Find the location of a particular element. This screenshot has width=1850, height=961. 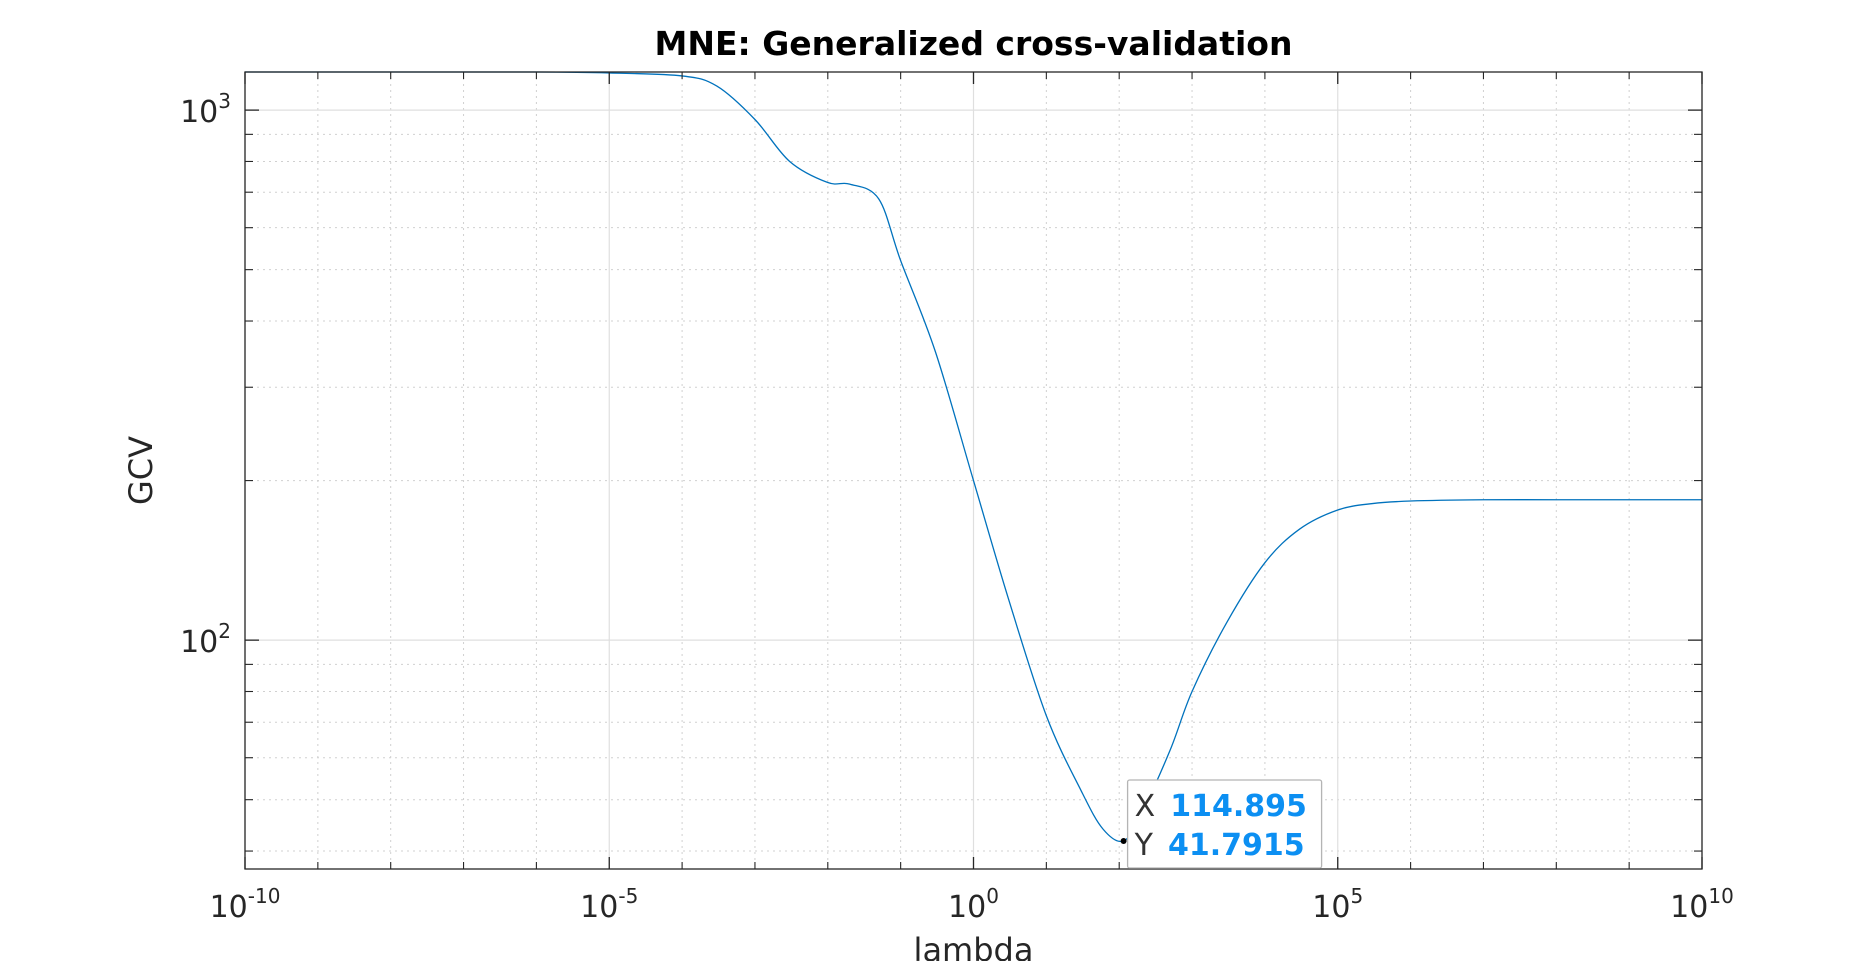

datatip-x-value: 114.895 is located at coordinates (1238, 806).